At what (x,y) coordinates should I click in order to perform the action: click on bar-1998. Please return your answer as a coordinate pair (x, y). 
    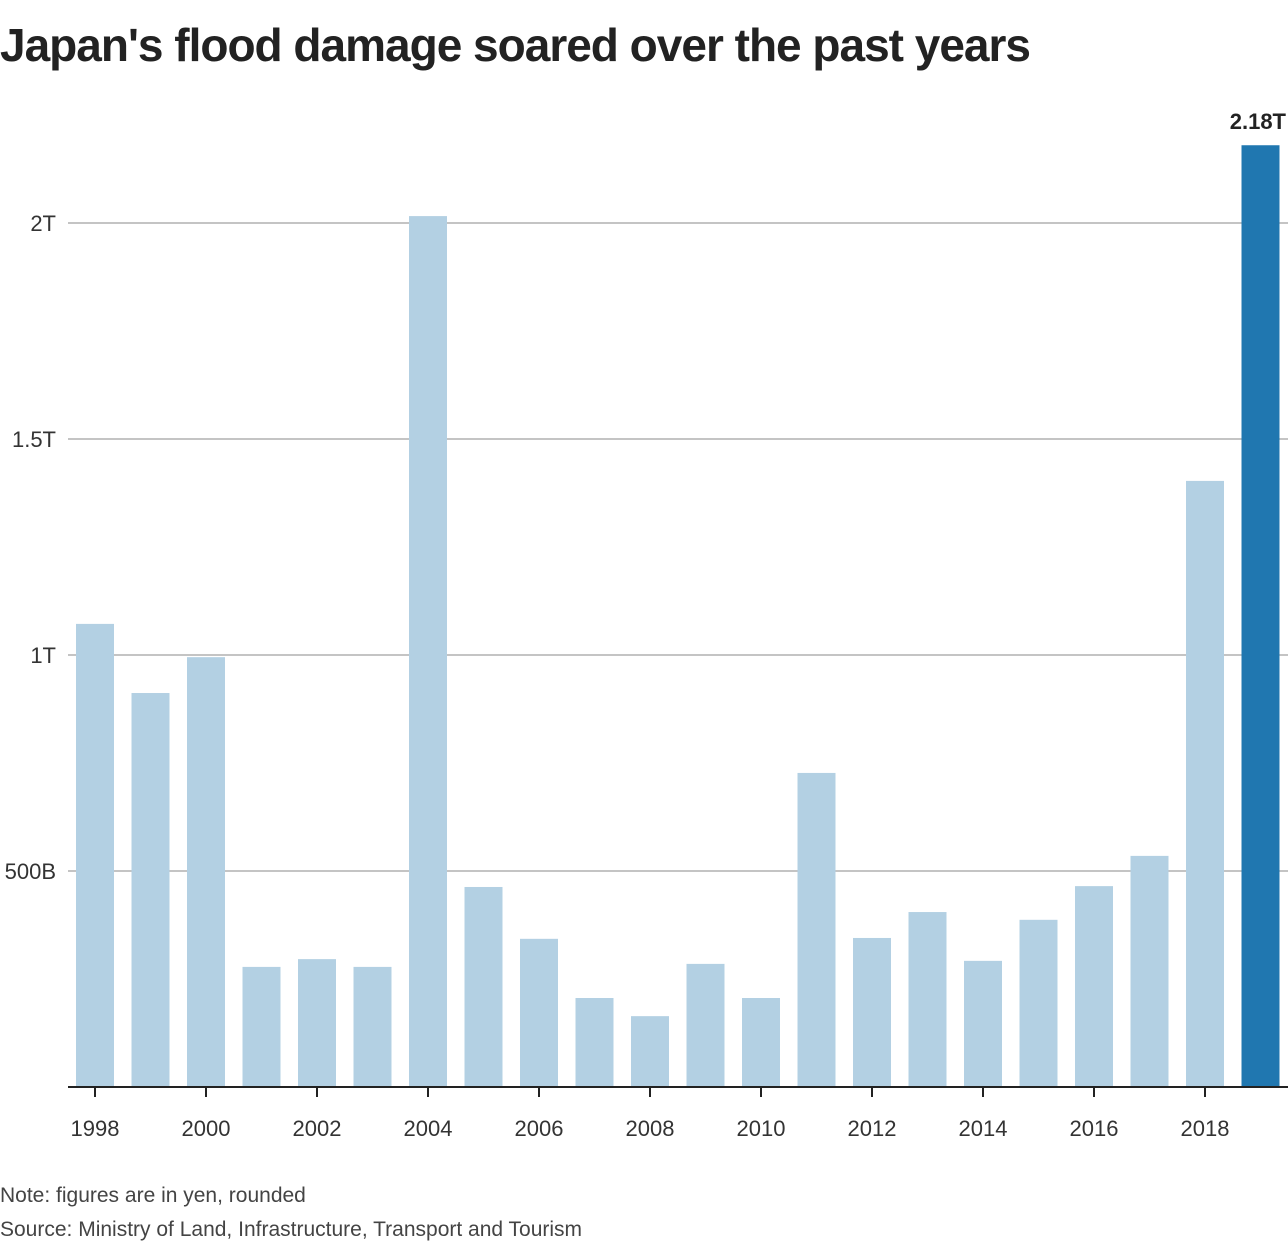
    Looking at the image, I should click on (95, 855).